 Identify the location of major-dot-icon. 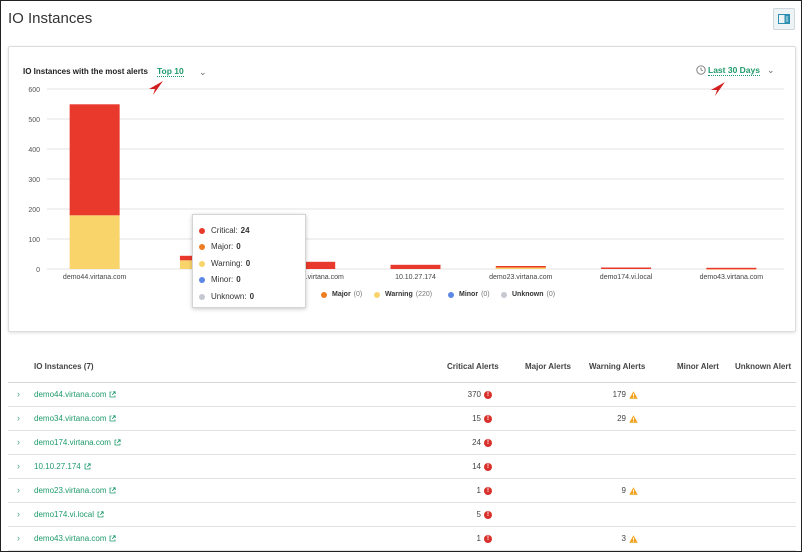
(202, 246).